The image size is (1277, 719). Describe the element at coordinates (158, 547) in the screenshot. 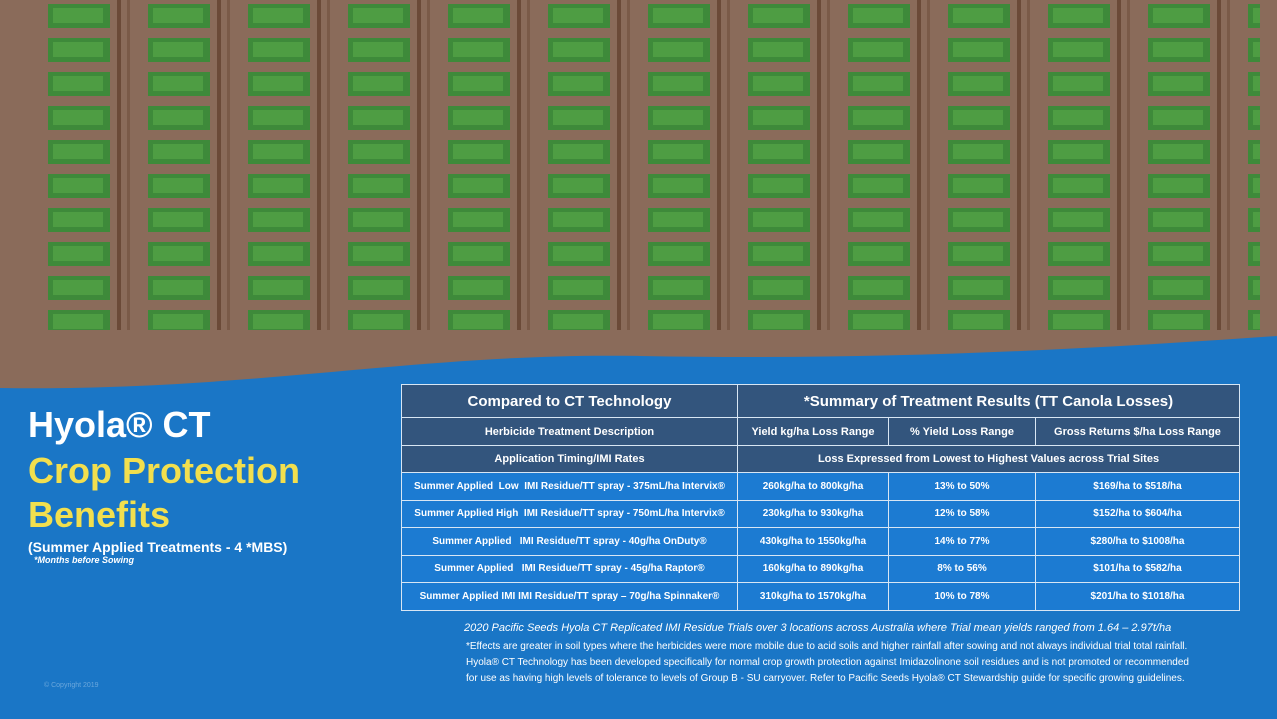

I see `subtitle: (Summer Applied Treatments - 4 *MBS)` at that location.